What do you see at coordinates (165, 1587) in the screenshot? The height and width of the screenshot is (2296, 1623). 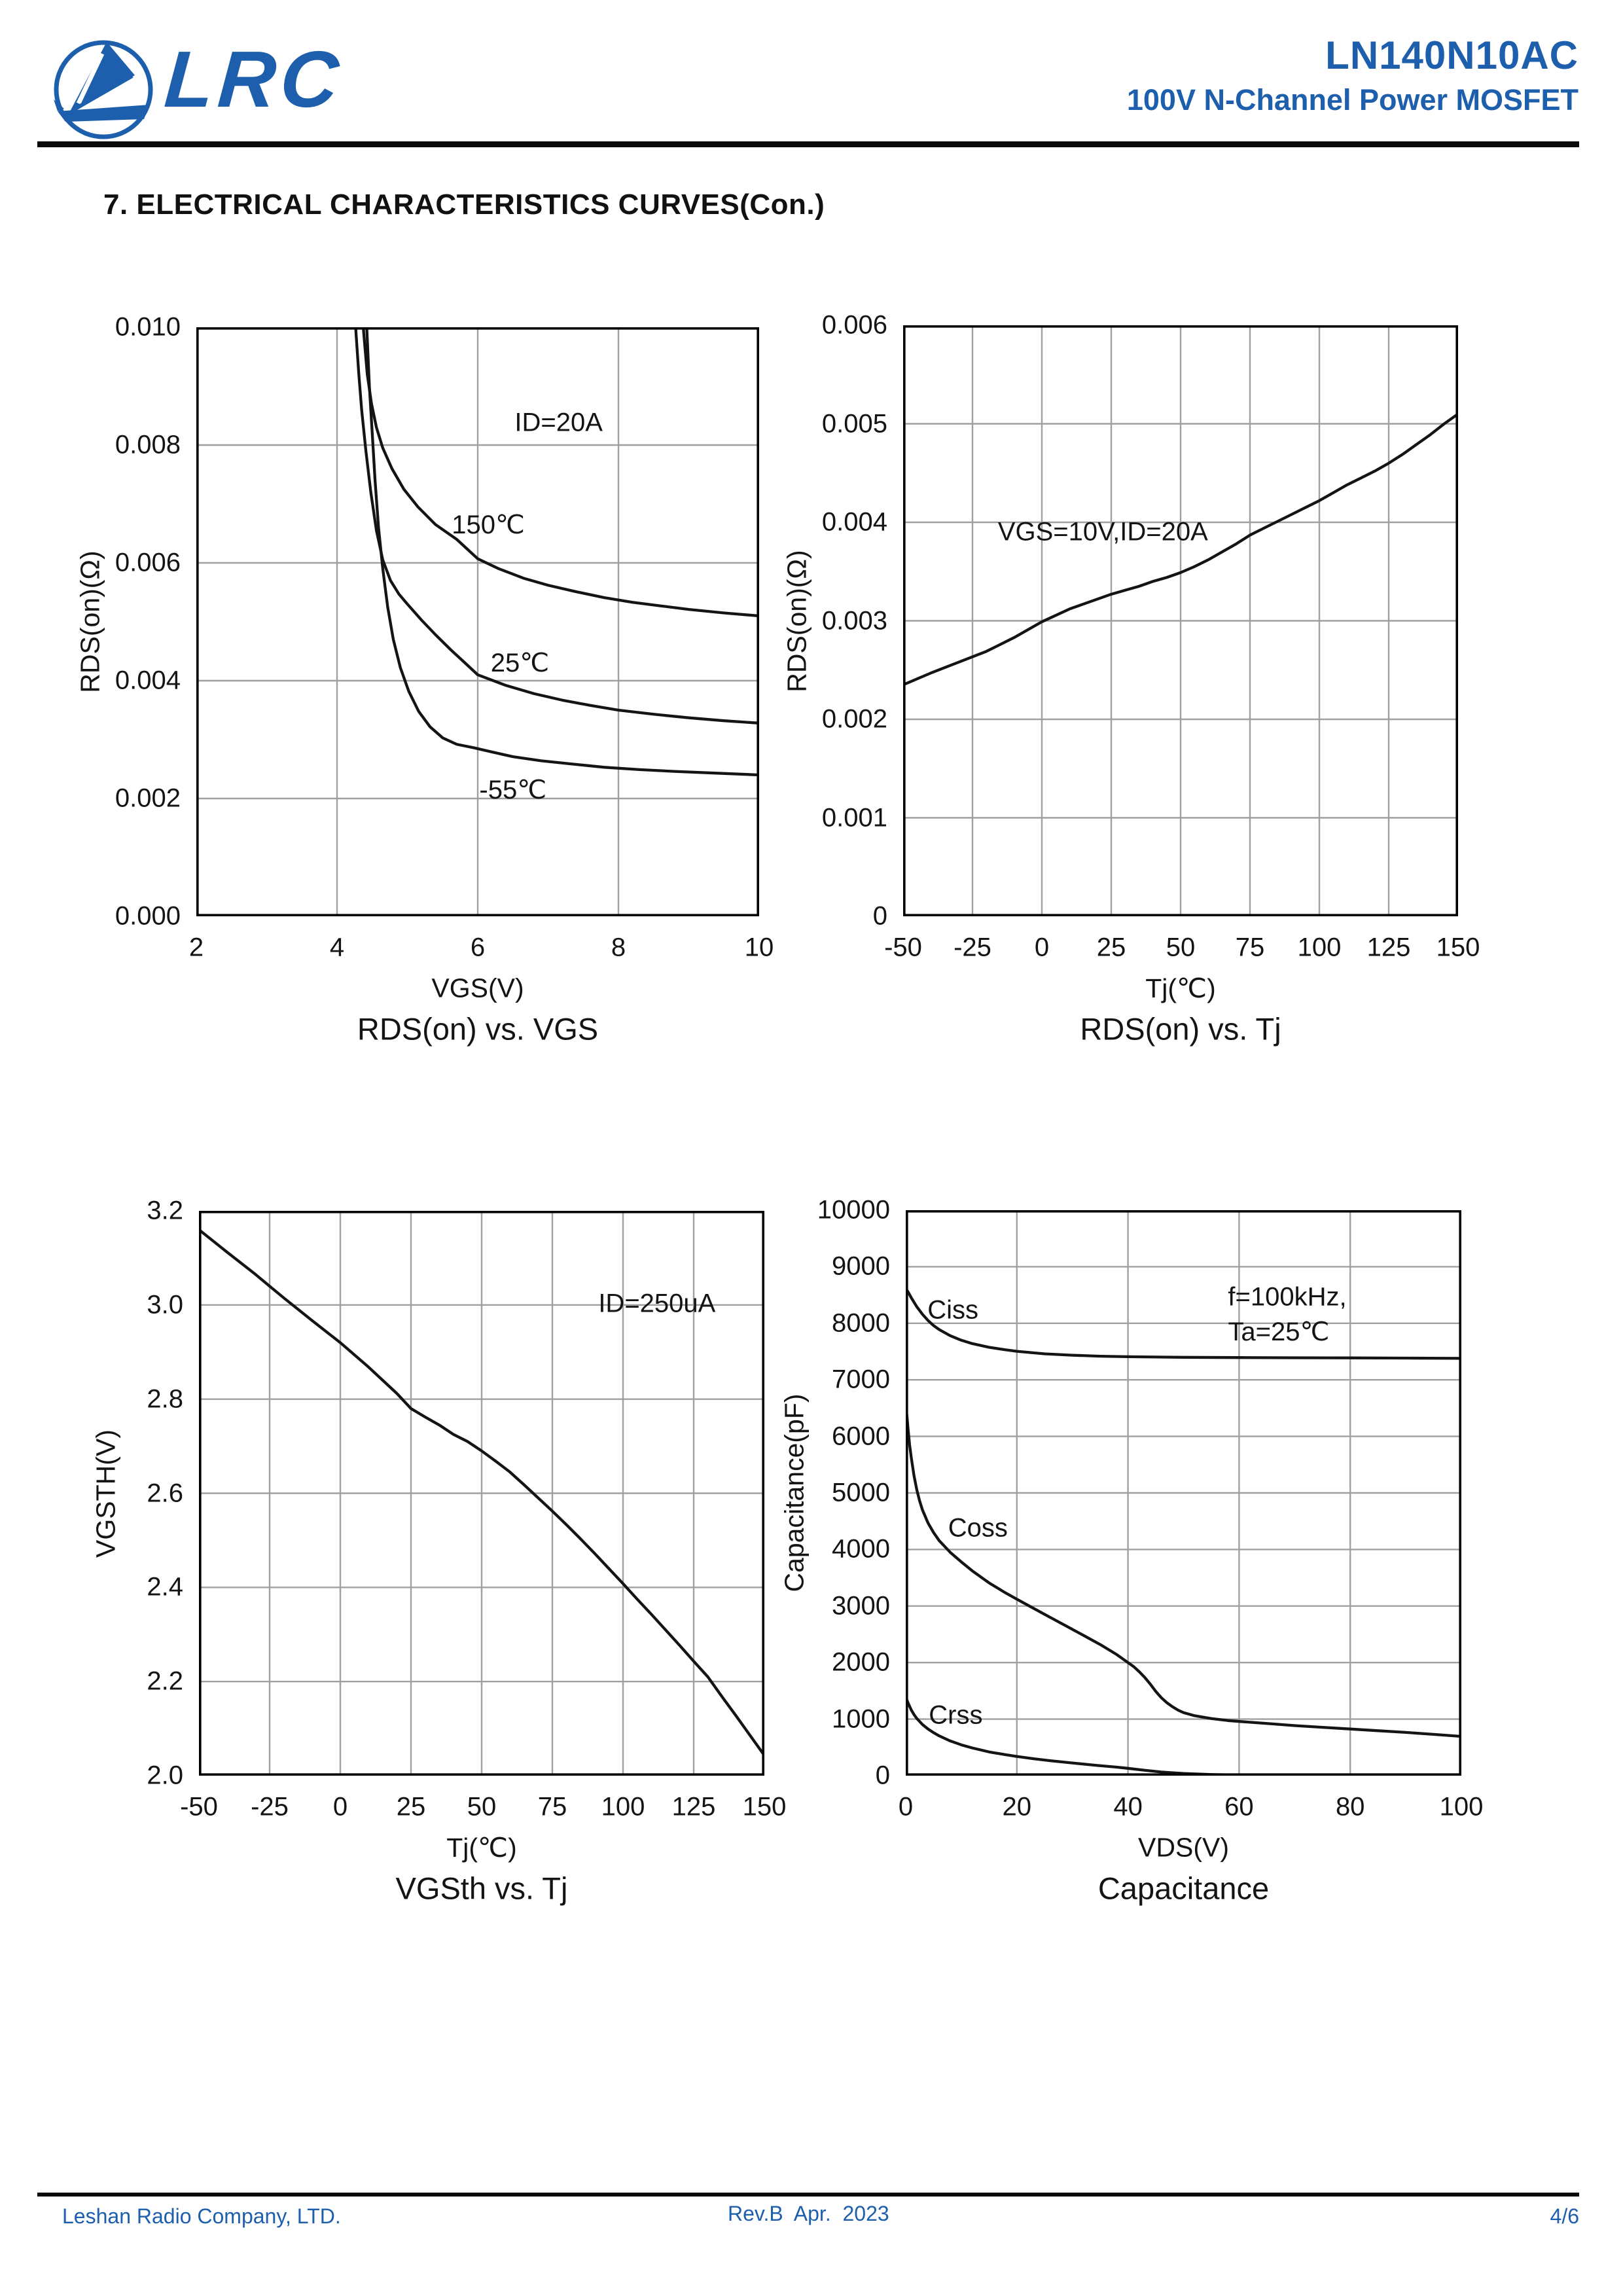 I see `y-tick-label: 2.4` at bounding box center [165, 1587].